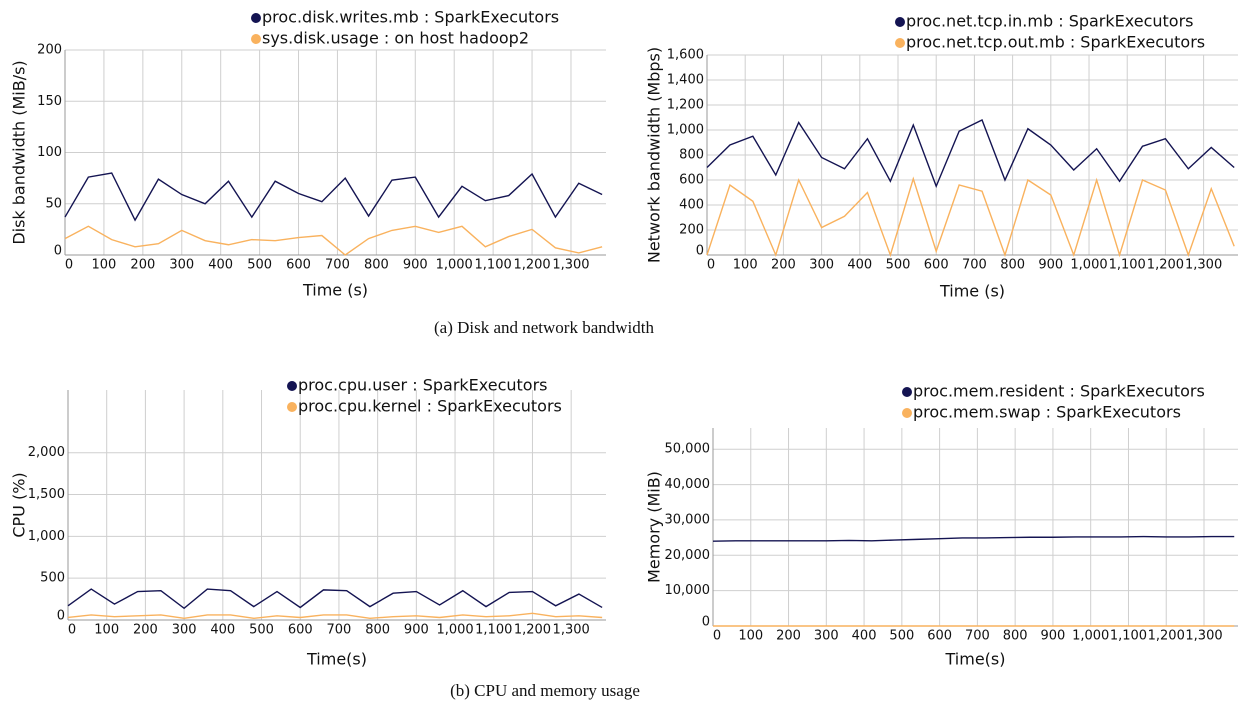 Image resolution: width=1244 pixels, height=710 pixels. I want to click on legend-label: proc.mem.swap : SparkExecutors, so click(1047, 412).